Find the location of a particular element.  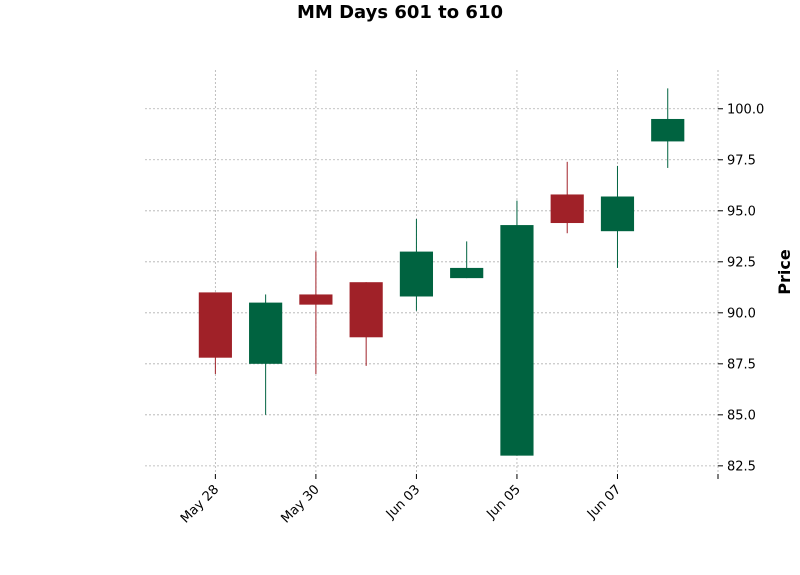

x-tick-label: May 30 is located at coordinates (300, 504).